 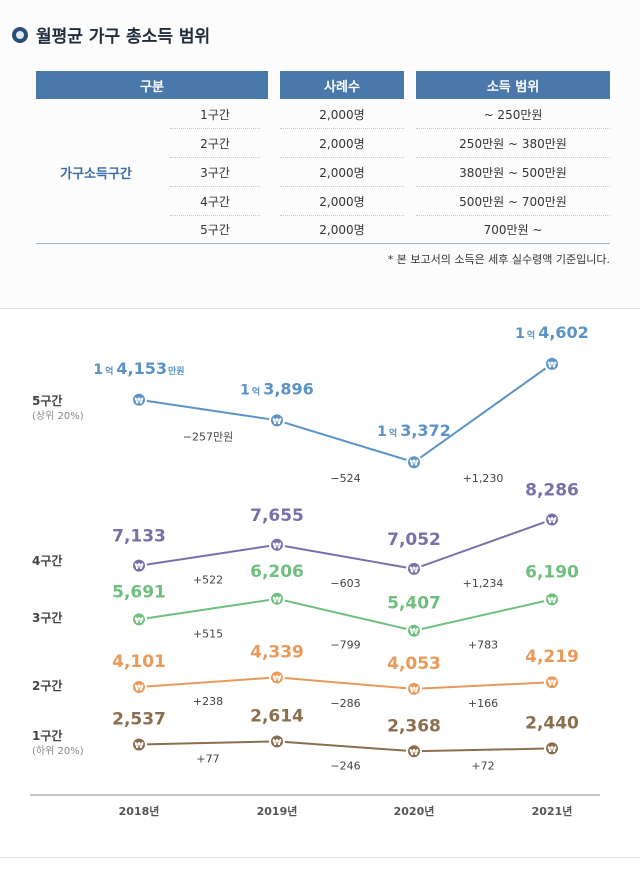 I want to click on table-note: * 본 보고서의 소득은 세후 실수령액 기준입니다., so click(x=498, y=259).